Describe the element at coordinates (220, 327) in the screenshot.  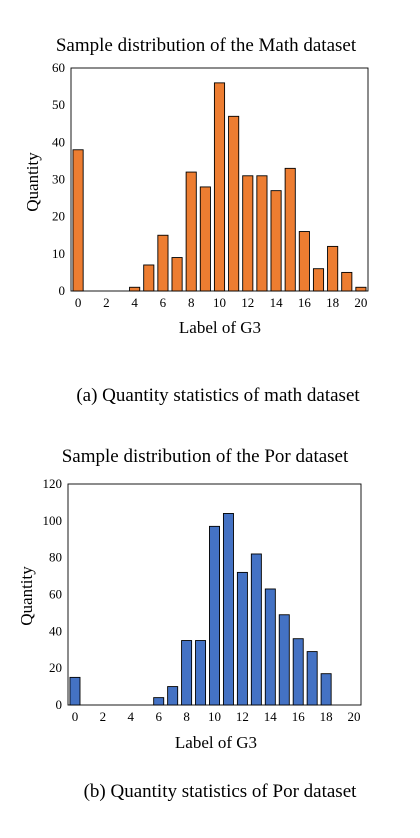
I see `chart-math-x-axis-label: Label of G3` at that location.